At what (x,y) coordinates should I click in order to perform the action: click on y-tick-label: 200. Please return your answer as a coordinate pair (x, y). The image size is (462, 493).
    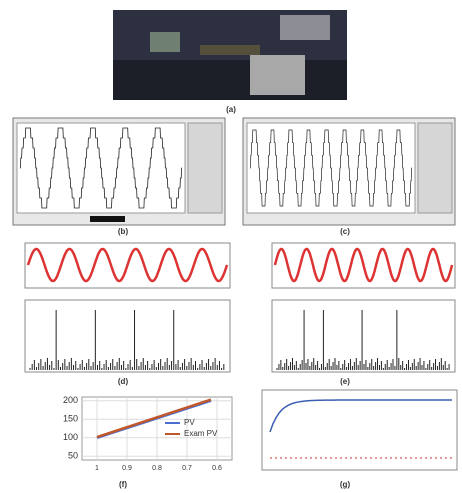
    Looking at the image, I should click on (70, 400).